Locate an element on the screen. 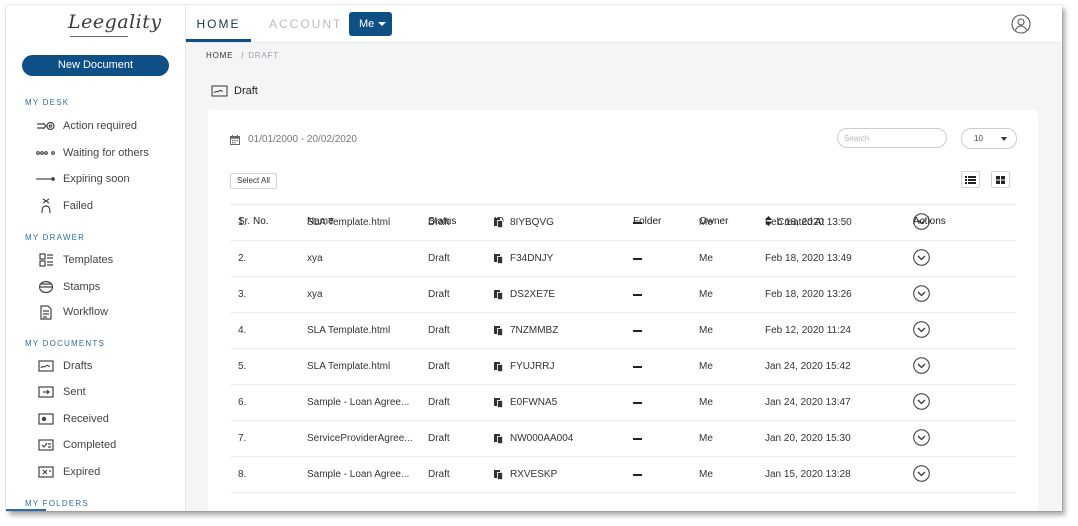 The height and width of the screenshot is (526, 1078). sidebar-scroll-indicator is located at coordinates (26, 510).